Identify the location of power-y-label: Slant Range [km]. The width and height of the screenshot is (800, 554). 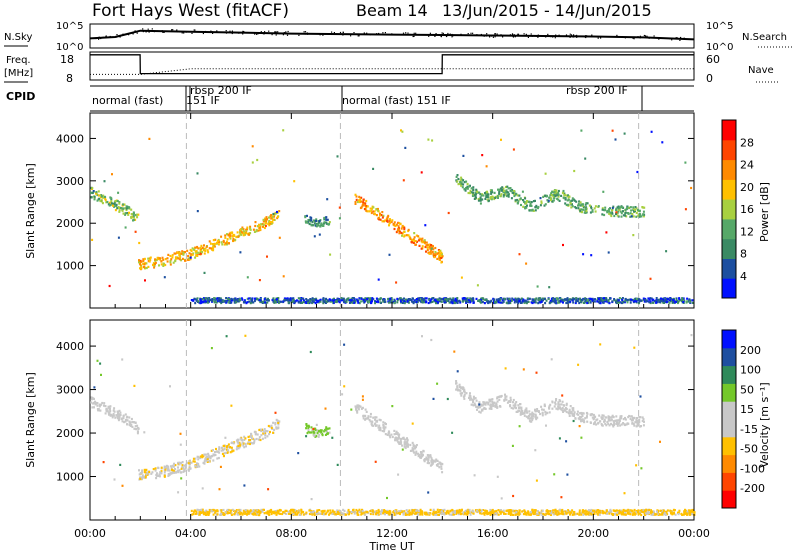
(30, 211).